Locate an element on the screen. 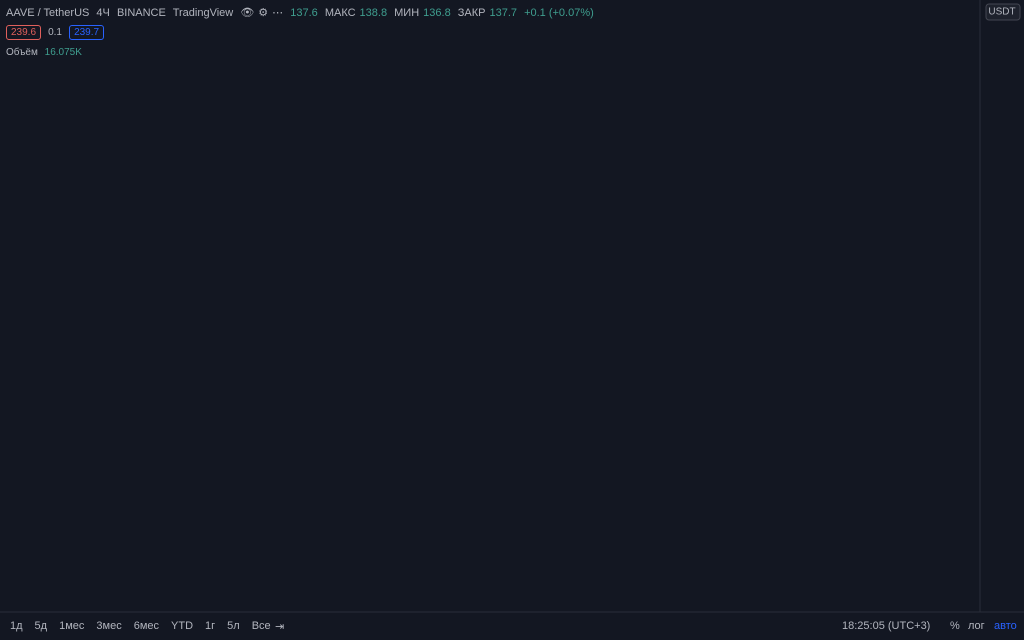 The height and width of the screenshot is (640, 1024). volume-legend: Объём 16.075K is located at coordinates (46, 52).